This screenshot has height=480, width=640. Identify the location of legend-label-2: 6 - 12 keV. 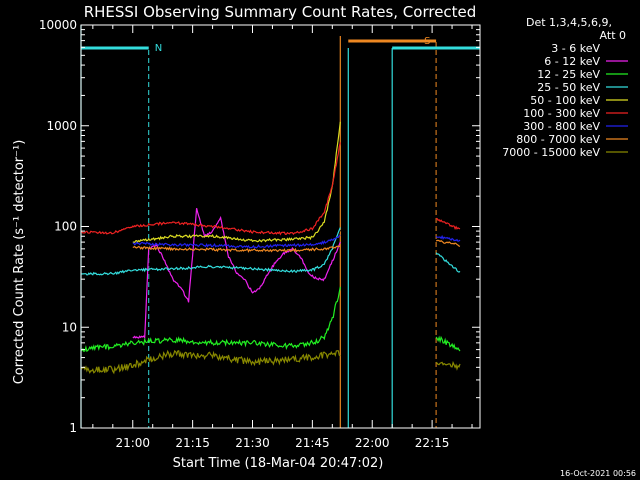
(572, 61).